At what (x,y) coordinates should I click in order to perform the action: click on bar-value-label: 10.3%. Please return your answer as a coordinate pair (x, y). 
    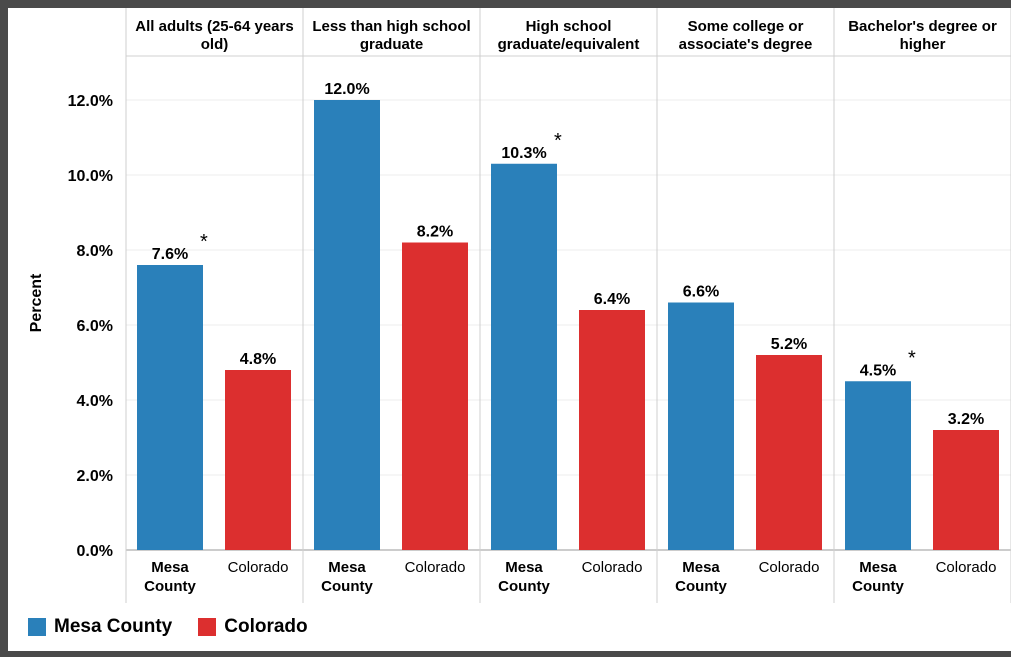
    Looking at the image, I should click on (523, 153).